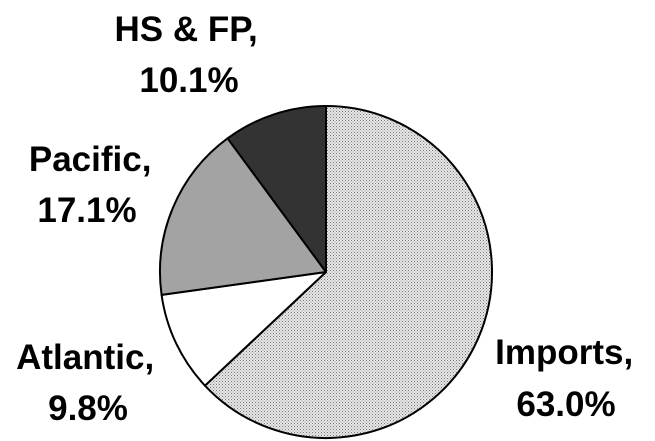 The width and height of the screenshot is (655, 441). Describe the element at coordinates (88, 408) in the screenshot. I see `label-atlantic-value: 9.8%` at that location.